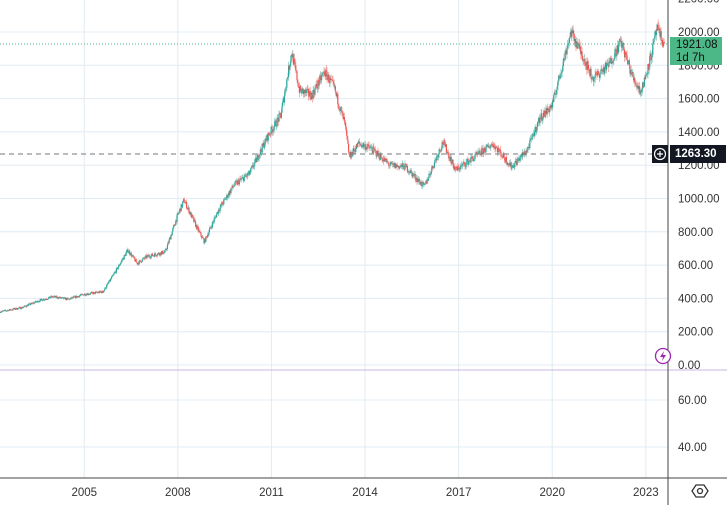 The width and height of the screenshot is (727, 505). What do you see at coordinates (329, 493) in the screenshot?
I see `time-axis: 22005200820112014201720202023` at bounding box center [329, 493].